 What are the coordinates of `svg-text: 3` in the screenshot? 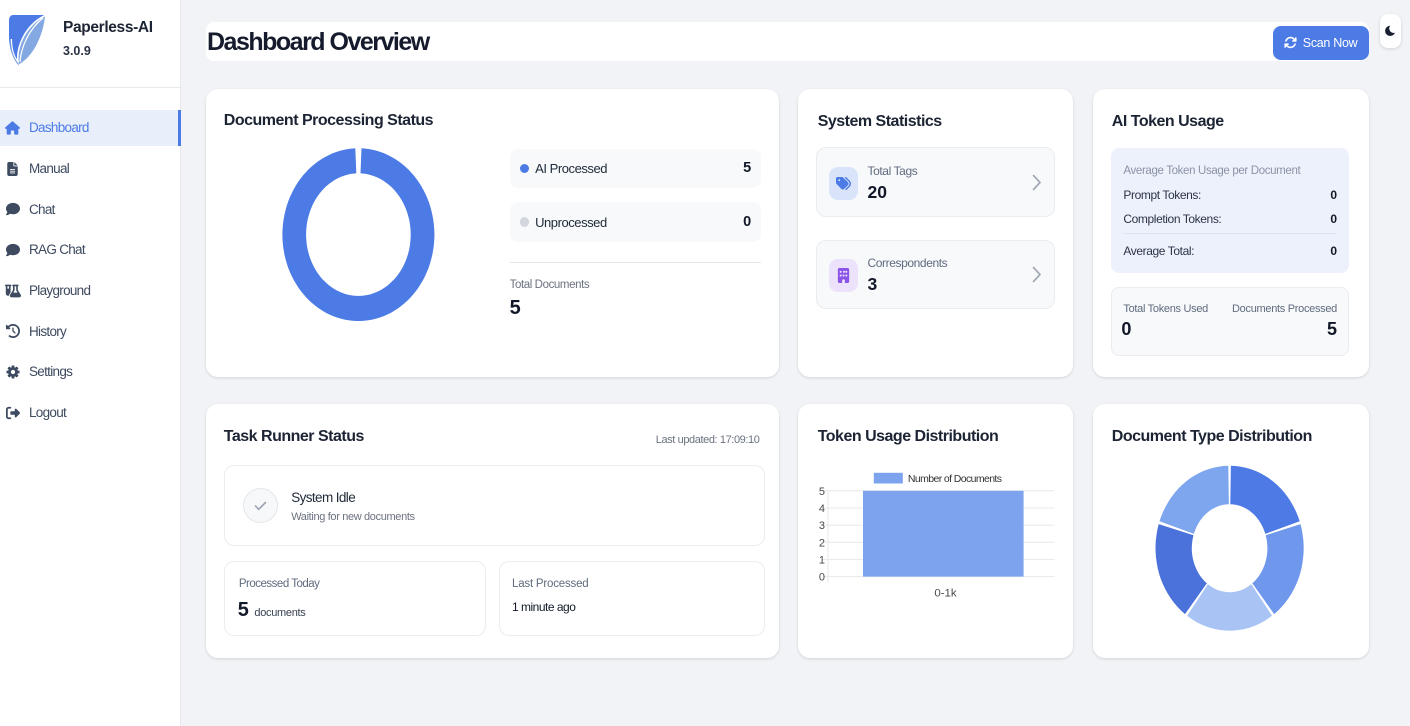 It's located at (821, 526).